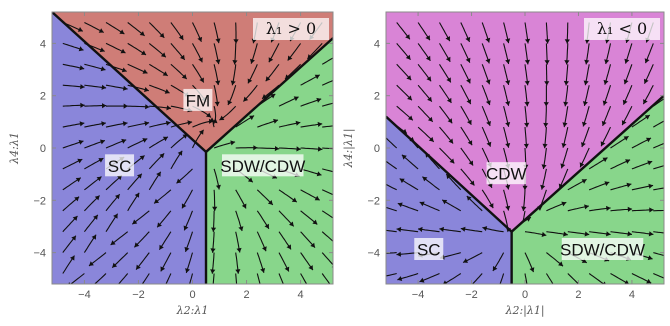 This screenshot has width=670, height=326. What do you see at coordinates (506, 174) in the screenshot?
I see `region-label: CDW` at bounding box center [506, 174].